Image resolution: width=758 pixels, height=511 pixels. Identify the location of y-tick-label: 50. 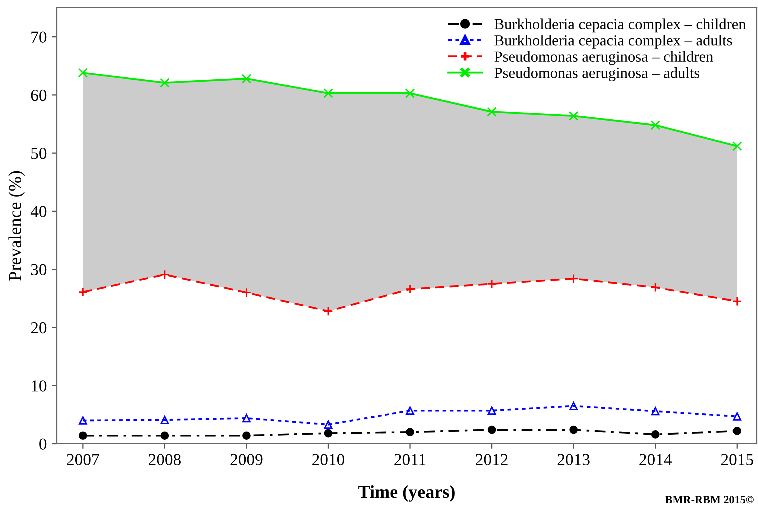
(39, 154).